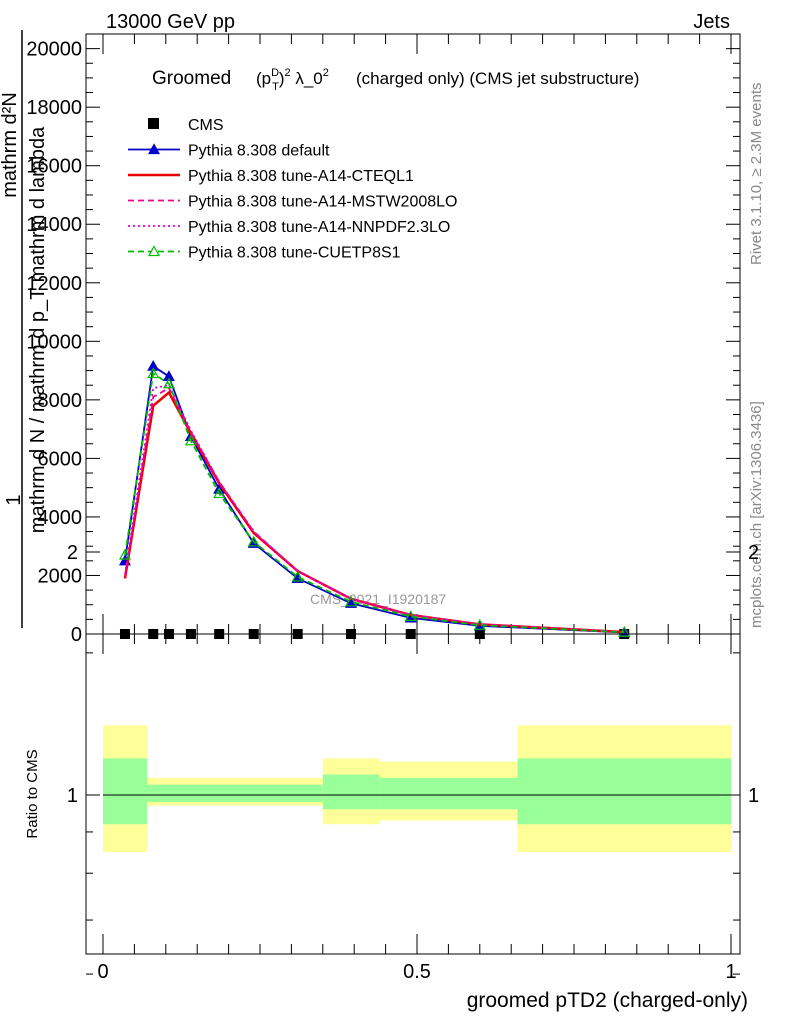 The width and height of the screenshot is (786, 1024). I want to click on ratio-bands, so click(417, 788).